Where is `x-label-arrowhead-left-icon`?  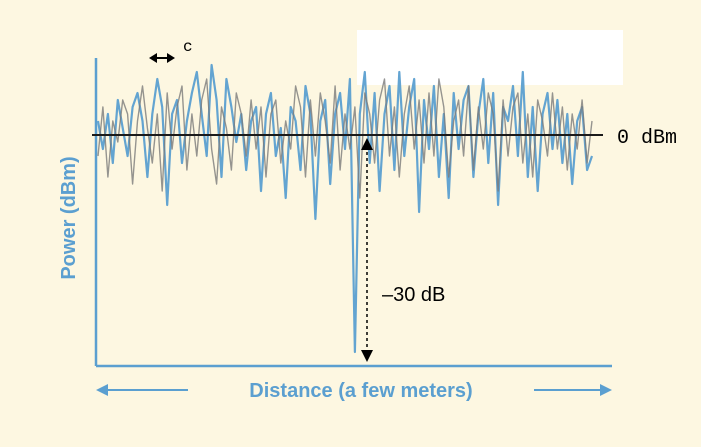
x-label-arrowhead-left-icon is located at coordinates (102, 390).